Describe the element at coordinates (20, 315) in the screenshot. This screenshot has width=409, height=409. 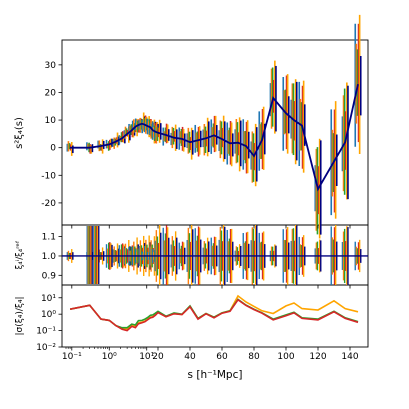
I see `bottom-y-axis-label: |σ(ξ₄)/ξ₄|` at that location.